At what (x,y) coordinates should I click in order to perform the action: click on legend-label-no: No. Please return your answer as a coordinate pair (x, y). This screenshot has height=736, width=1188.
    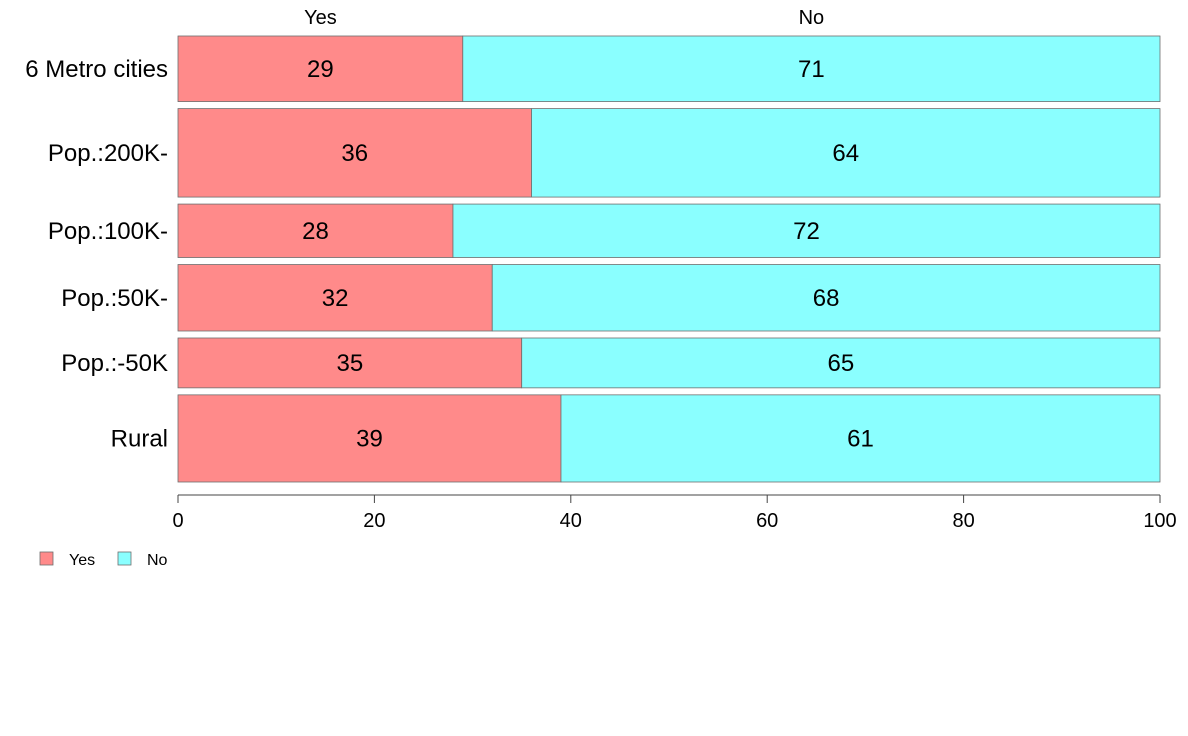
    Looking at the image, I should click on (157, 560).